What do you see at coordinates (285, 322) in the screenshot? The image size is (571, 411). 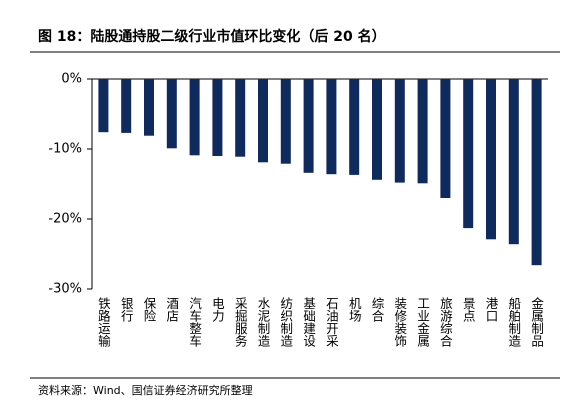 I see `x-tick-label: 纺织制造` at bounding box center [285, 322].